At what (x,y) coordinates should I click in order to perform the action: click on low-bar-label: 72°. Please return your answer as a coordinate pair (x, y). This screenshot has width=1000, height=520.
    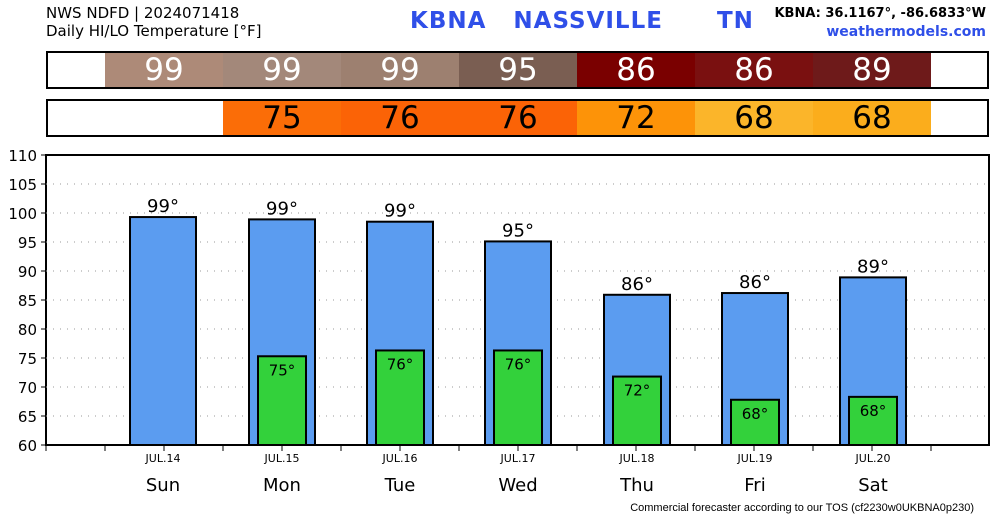
    Looking at the image, I should click on (637, 391).